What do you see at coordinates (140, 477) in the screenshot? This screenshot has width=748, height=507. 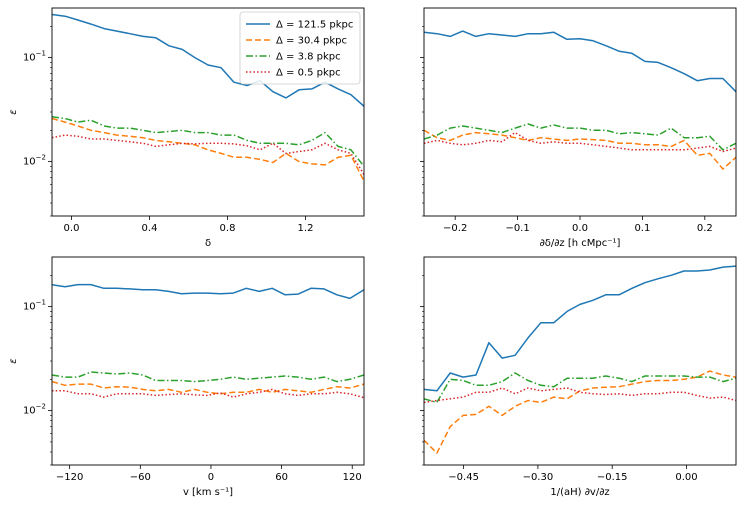 I see `x-tick-label: −60` at bounding box center [140, 477].